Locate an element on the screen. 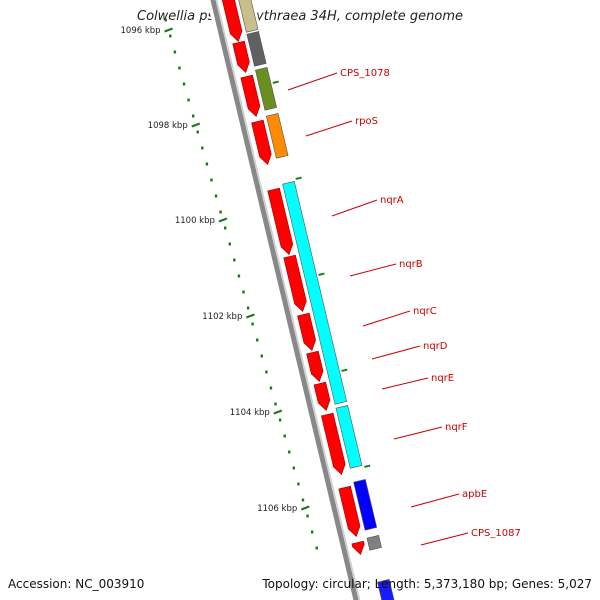 The height and width of the screenshot is (600, 600). gene-label-CPS_1078: CPS_1078 is located at coordinates (365, 73).